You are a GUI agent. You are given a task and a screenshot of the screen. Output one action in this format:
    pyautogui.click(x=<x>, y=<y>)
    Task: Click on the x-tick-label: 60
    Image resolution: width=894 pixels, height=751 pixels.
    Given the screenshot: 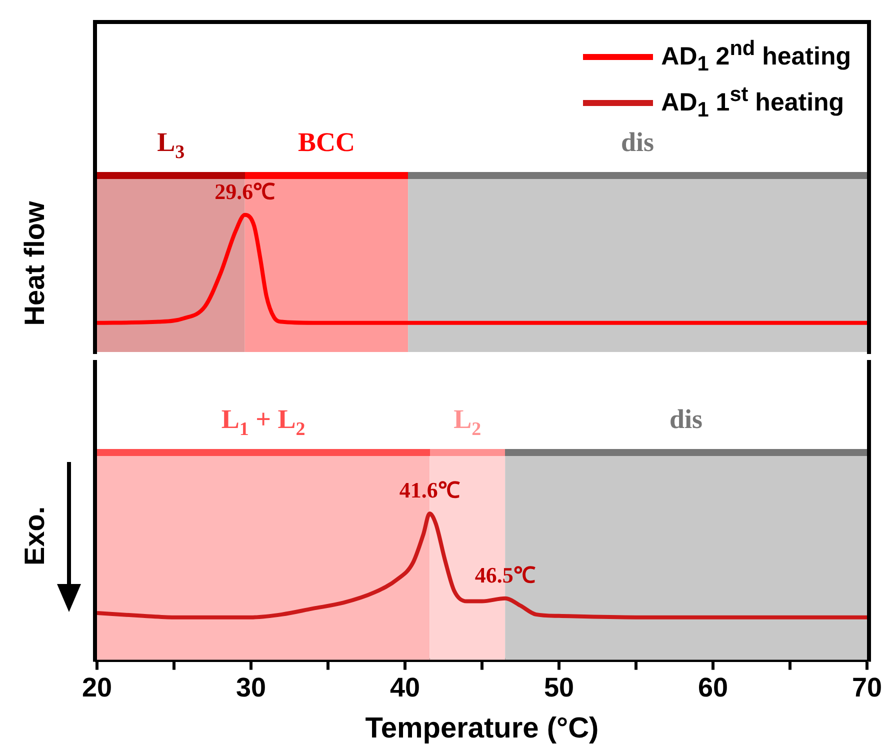 What is the action you would take?
    pyautogui.click(x=713, y=687)
    